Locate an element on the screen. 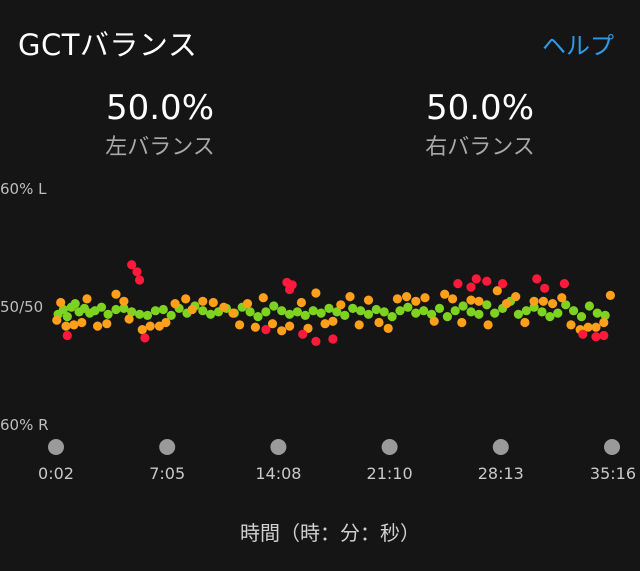 The height and width of the screenshot is (571, 640). left-balance-stat: 50.0% 左バランス is located at coordinates (160, 126).